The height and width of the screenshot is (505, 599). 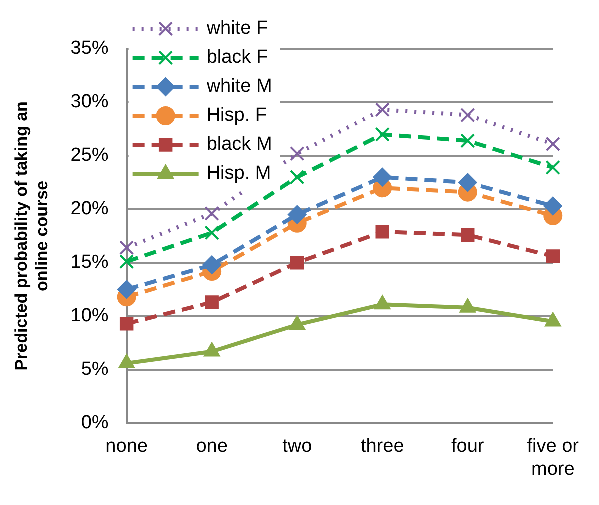 What do you see at coordinates (239, 87) in the screenshot?
I see `legend-label: white M` at bounding box center [239, 87].